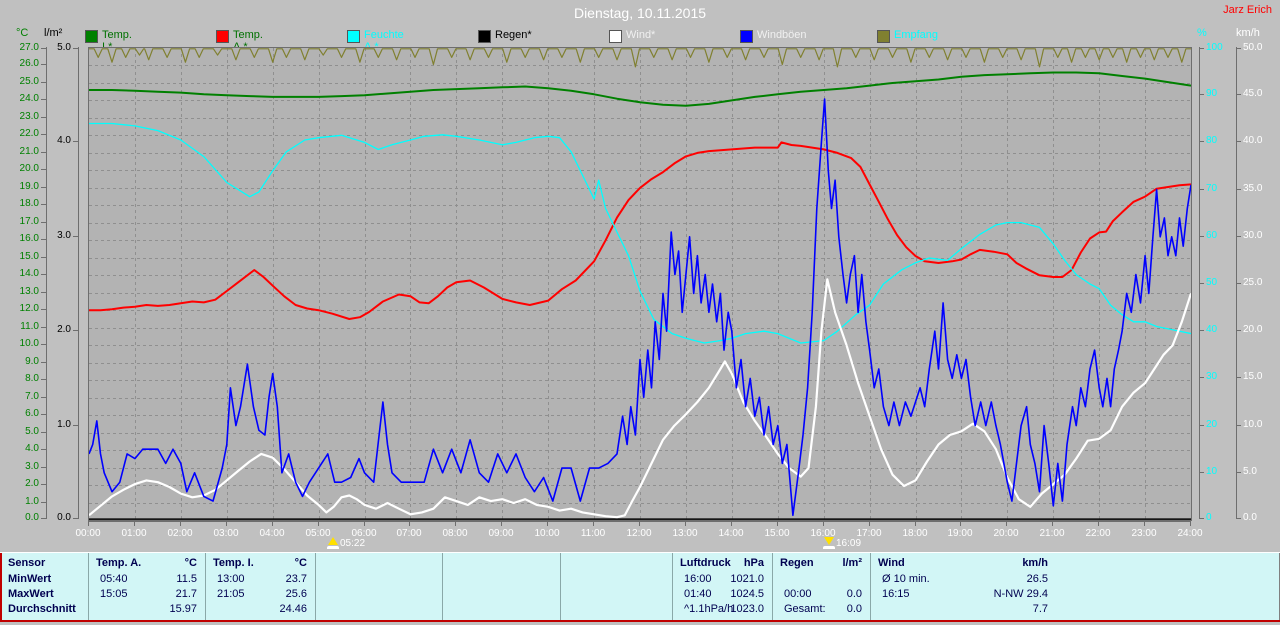  Describe the element at coordinates (1214, 47) in the screenshot. I see `humidity-axis-label: 100` at that location.